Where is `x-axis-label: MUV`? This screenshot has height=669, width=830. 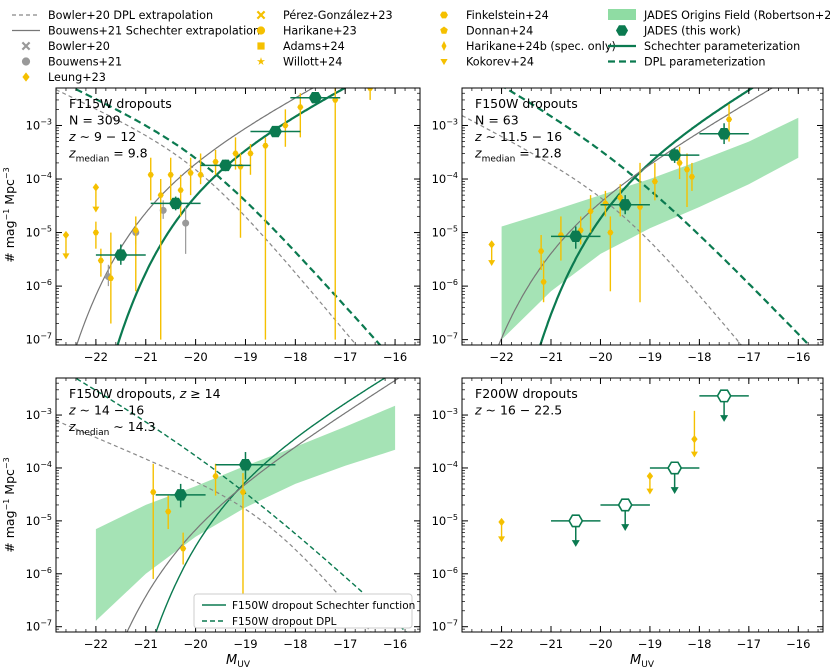 x-axis-label: MUV is located at coordinates (642, 661).